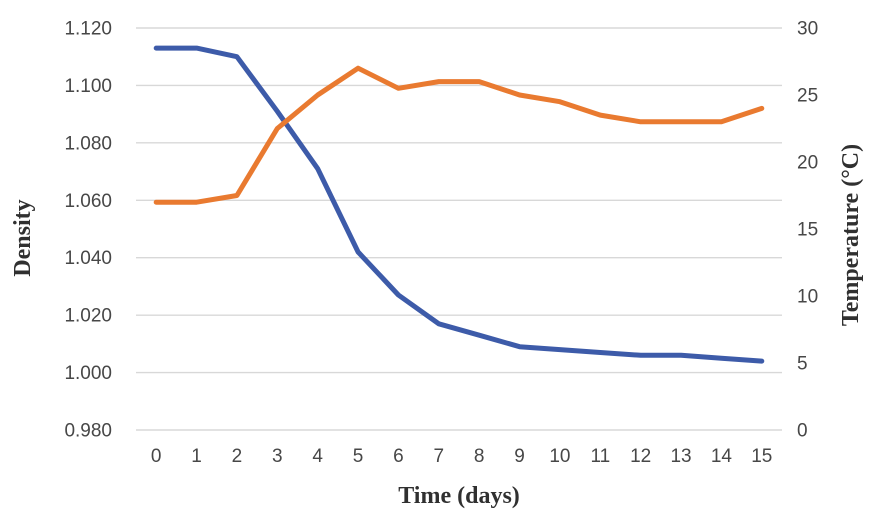 The height and width of the screenshot is (520, 894). What do you see at coordinates (461, 456) in the screenshot?
I see `x-axis-tick-labels: 0 1 2 3 4 5 6 7 8 9 10 11 12 13 14 15` at bounding box center [461, 456].